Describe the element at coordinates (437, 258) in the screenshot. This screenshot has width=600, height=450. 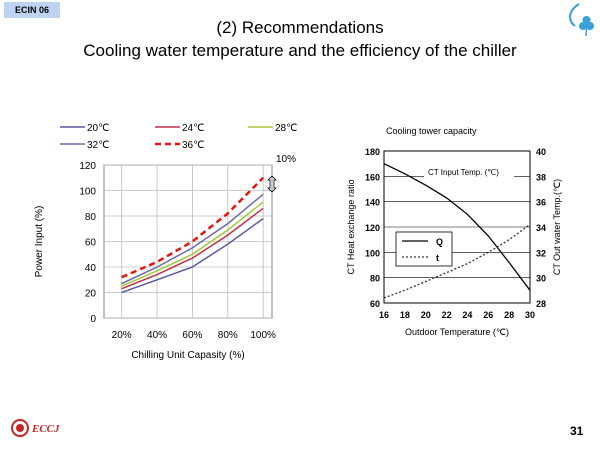
I see `legend-label: t` at that location.